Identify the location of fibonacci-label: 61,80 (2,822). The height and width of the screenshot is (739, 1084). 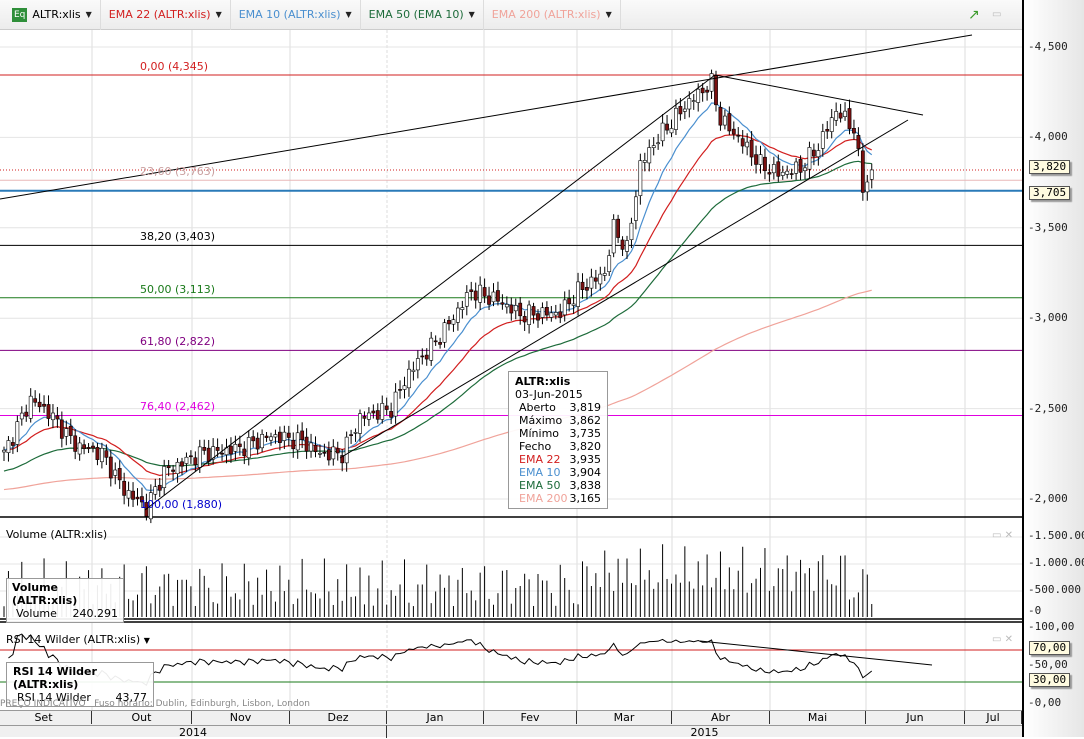
(178, 342).